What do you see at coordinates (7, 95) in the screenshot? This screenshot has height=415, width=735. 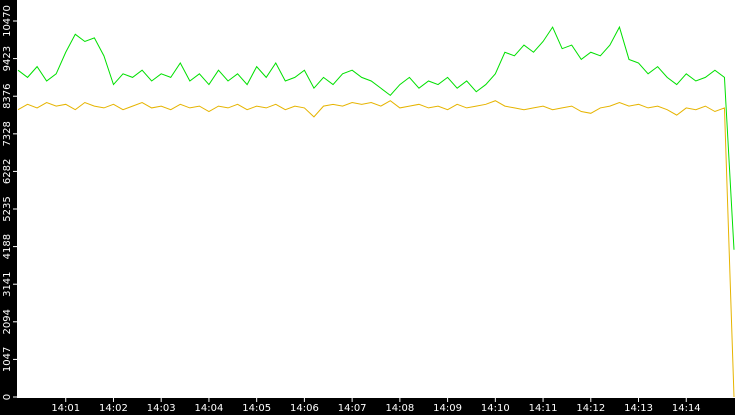 I see `y-tick-label: 8376` at bounding box center [7, 95].